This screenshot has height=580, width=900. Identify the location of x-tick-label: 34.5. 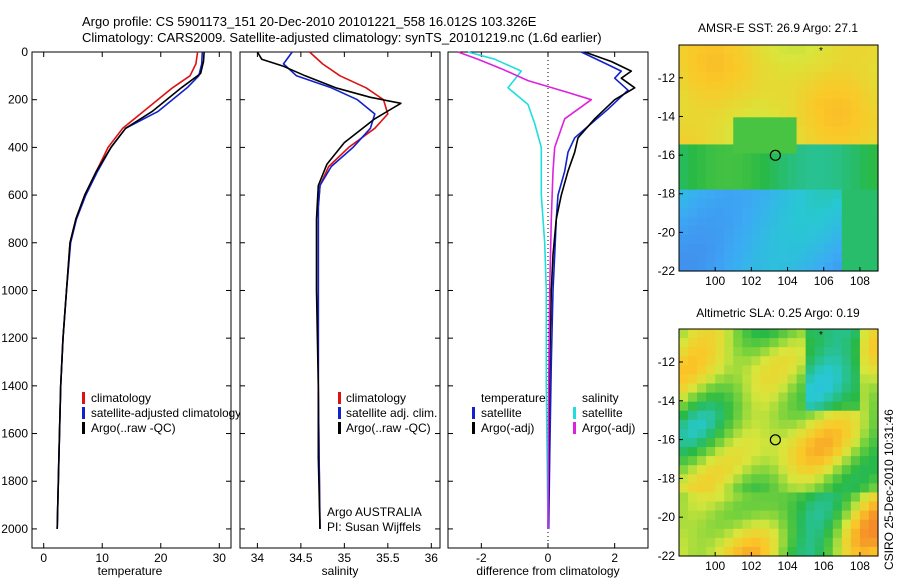
(301, 558).